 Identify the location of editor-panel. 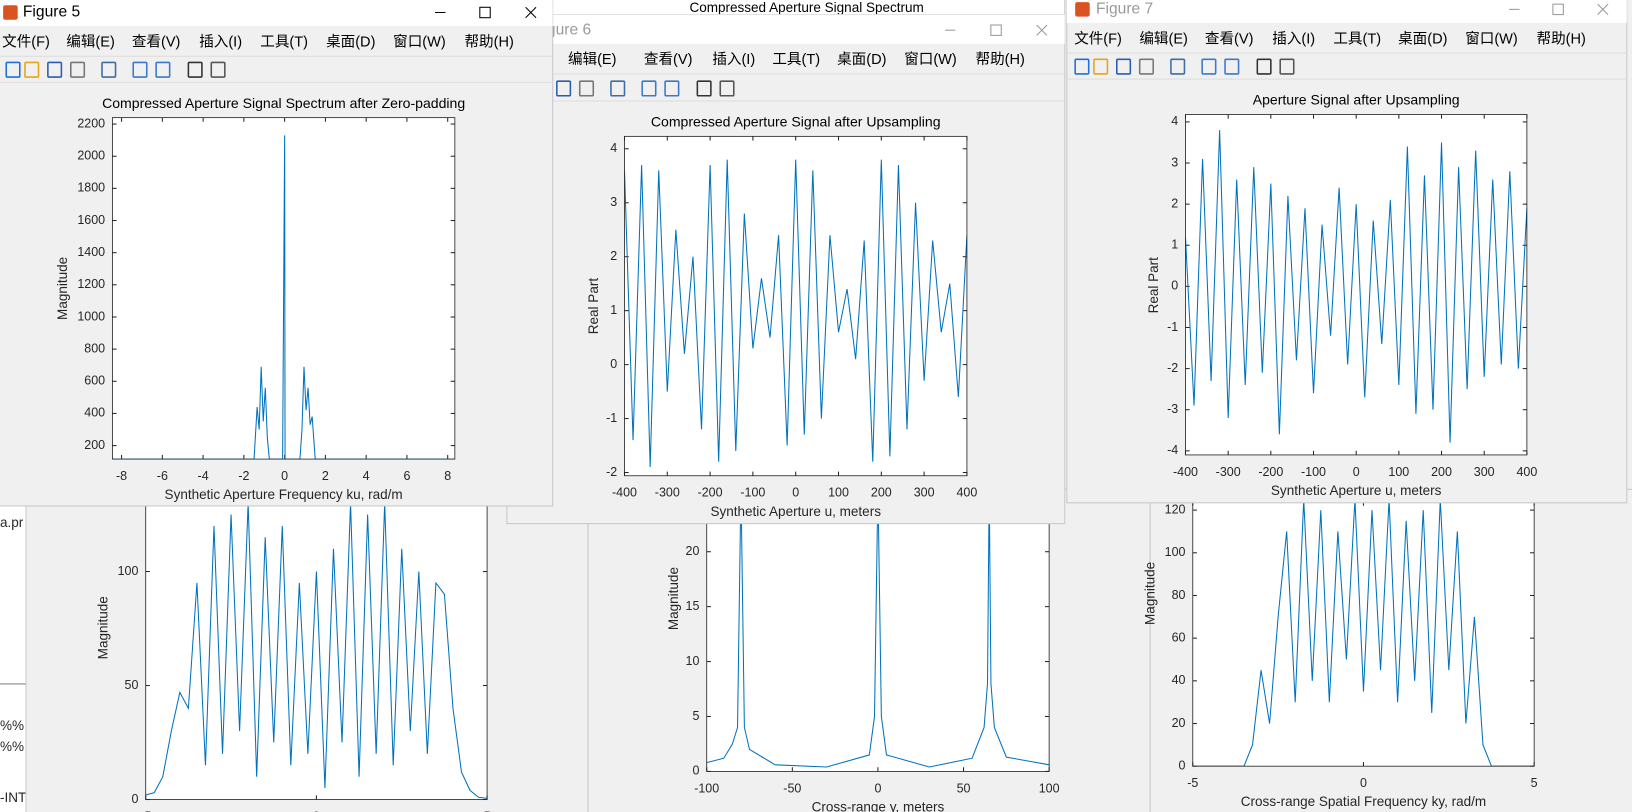
(14, 655).